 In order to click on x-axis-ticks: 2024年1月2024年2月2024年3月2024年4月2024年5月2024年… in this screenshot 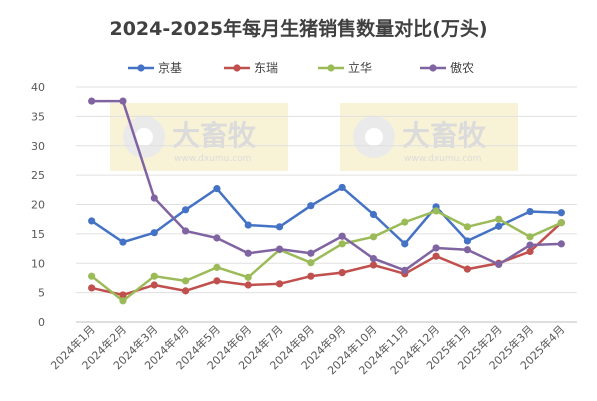, I will do `click(308, 349)`.